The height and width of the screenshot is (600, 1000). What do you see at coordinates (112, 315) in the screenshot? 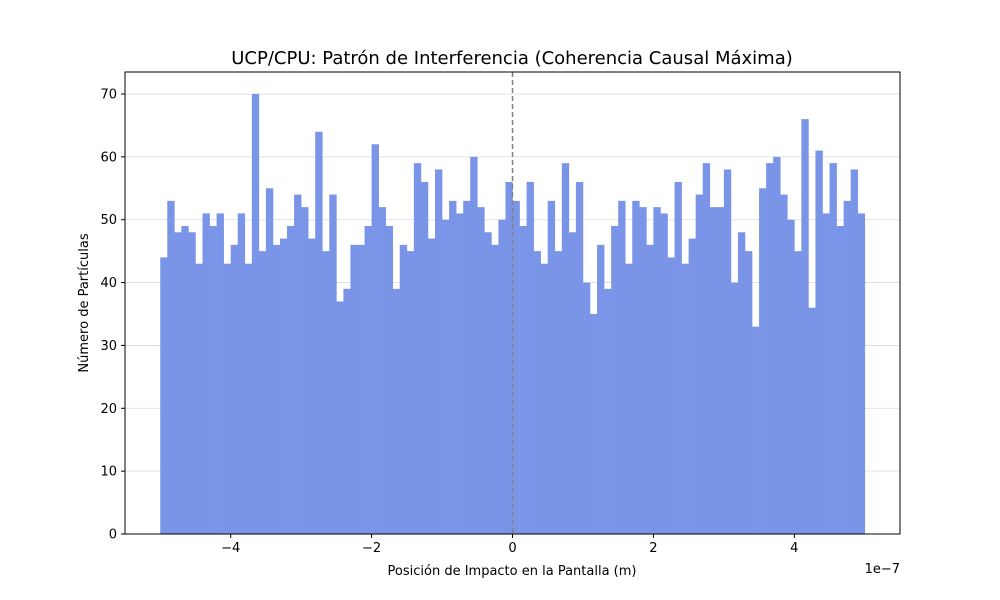
I see `y-axis-ticks: 0 10 20 30 40 50 60 70` at bounding box center [112, 315].